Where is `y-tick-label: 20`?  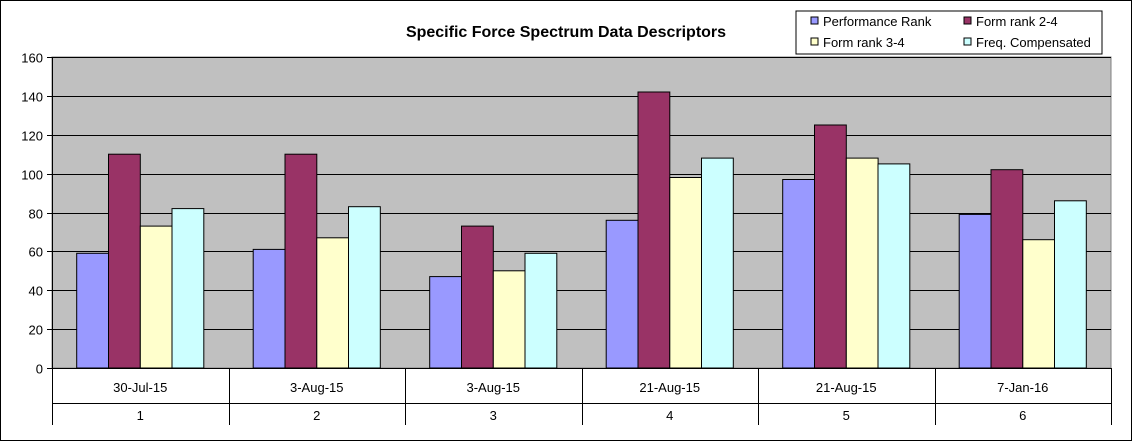
y-tick-label: 20 is located at coordinates (36, 330).